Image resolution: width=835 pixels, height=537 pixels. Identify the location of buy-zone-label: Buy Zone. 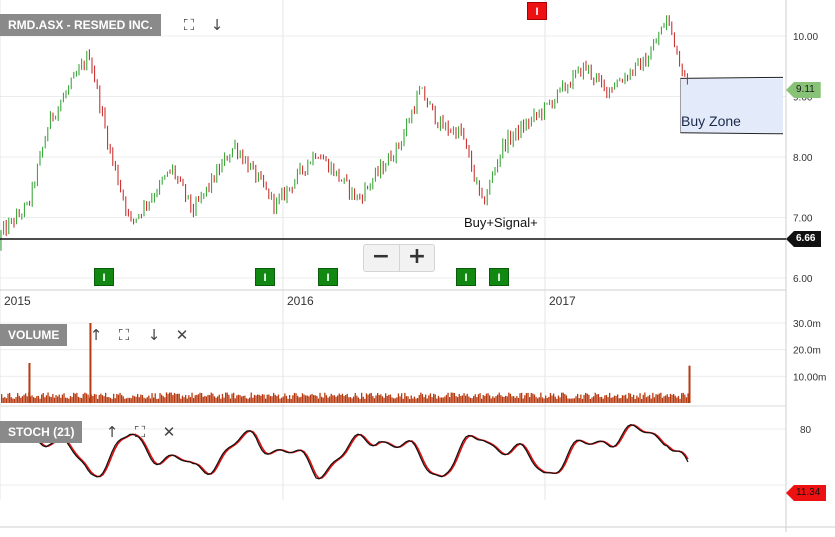
(711, 121).